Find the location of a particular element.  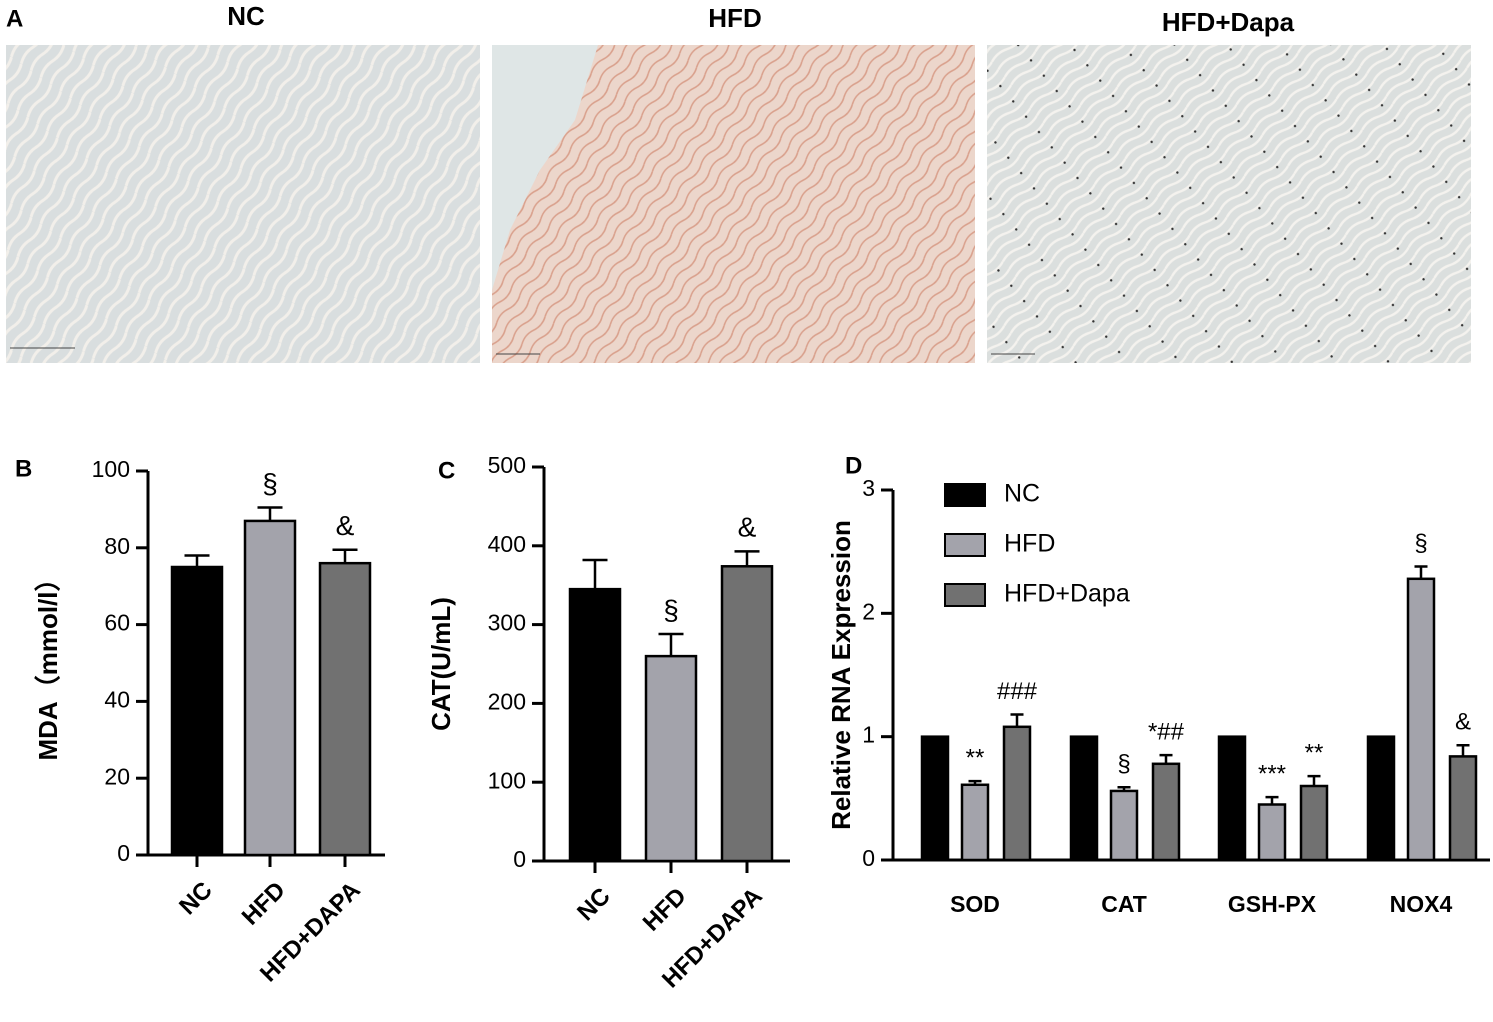

y-tick-label: 500 is located at coordinates (507, 465).